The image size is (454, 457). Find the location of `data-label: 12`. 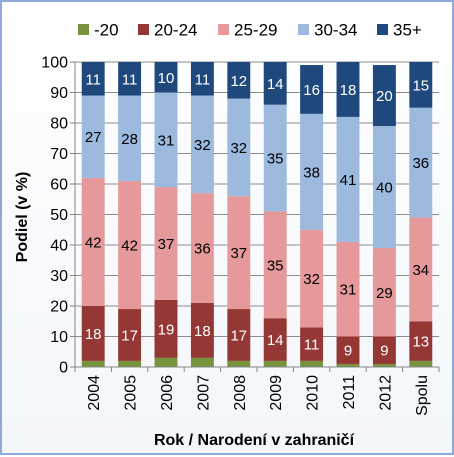

data-label: 12 is located at coordinates (238, 81).